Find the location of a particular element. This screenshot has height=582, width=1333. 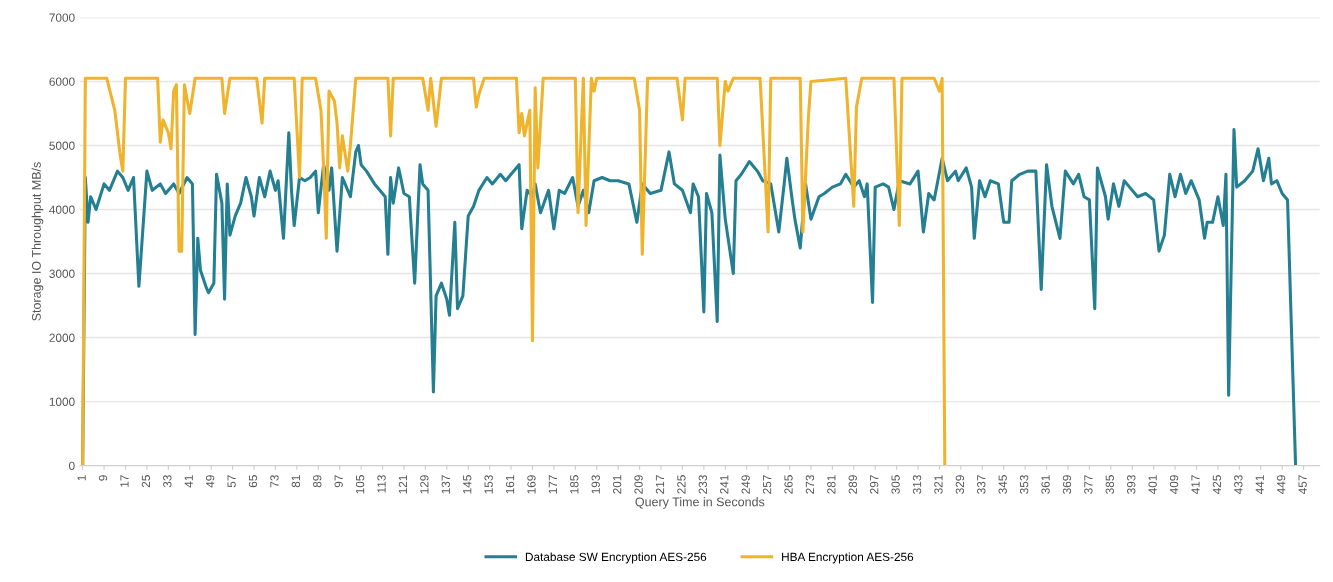

x-tick-label: 185 is located at coordinates (574, 484).